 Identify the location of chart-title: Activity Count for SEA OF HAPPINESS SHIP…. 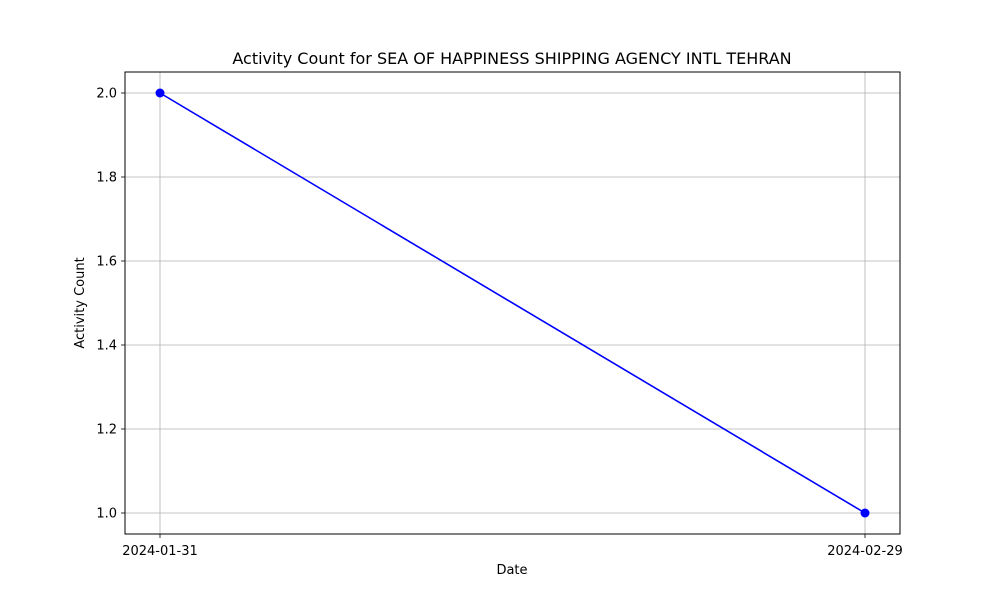
(511, 58).